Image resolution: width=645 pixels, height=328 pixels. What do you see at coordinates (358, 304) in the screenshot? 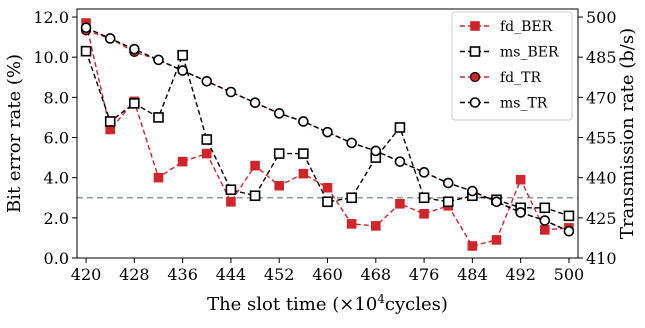
I see `x-axis-title-unit: ×10` at bounding box center [358, 304].